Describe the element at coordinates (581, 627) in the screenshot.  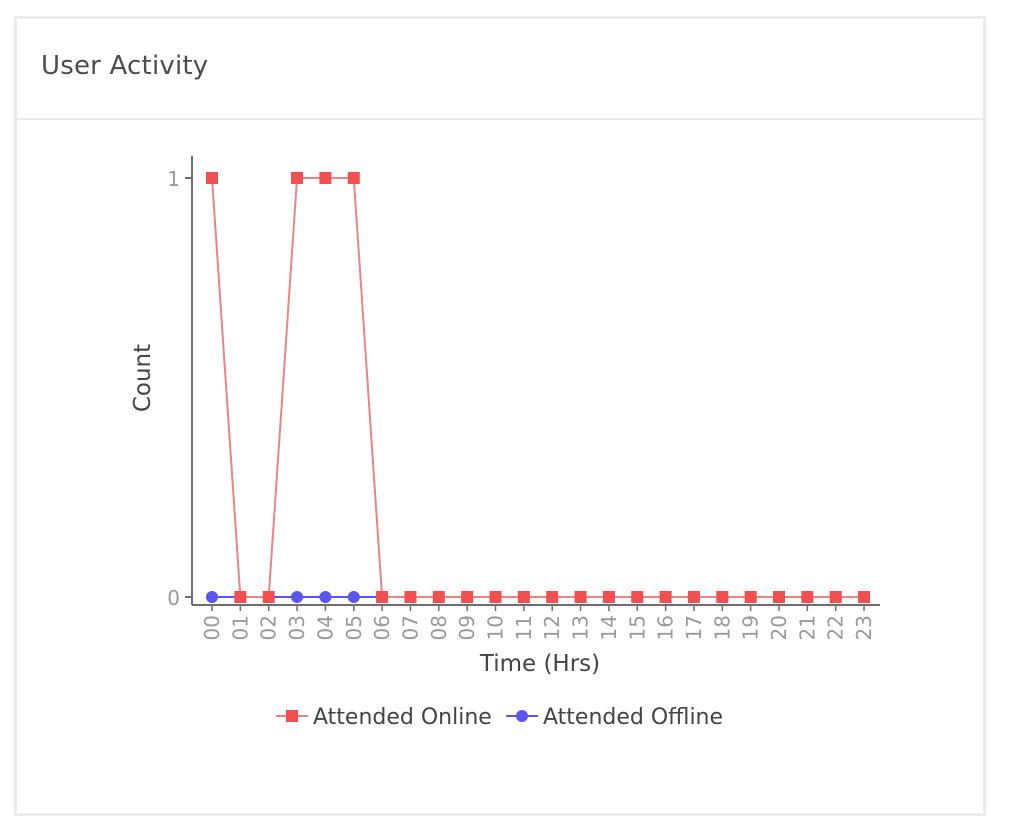
I see `x-tick-label: 13` at that location.